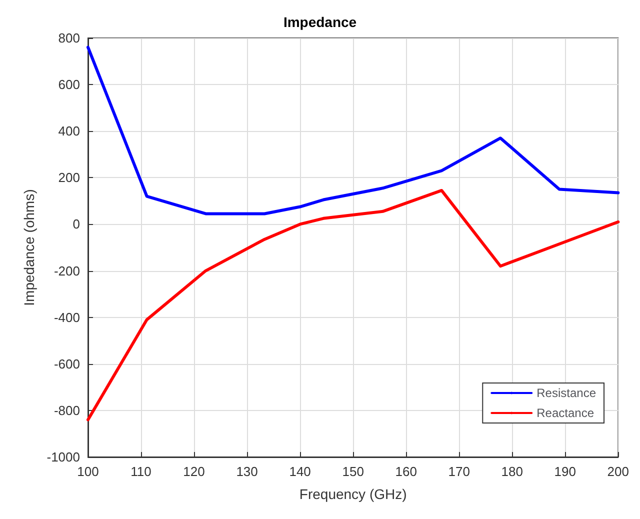 The height and width of the screenshot is (519, 640). What do you see at coordinates (67, 317) in the screenshot?
I see `y-tick-label: -400` at bounding box center [67, 317].